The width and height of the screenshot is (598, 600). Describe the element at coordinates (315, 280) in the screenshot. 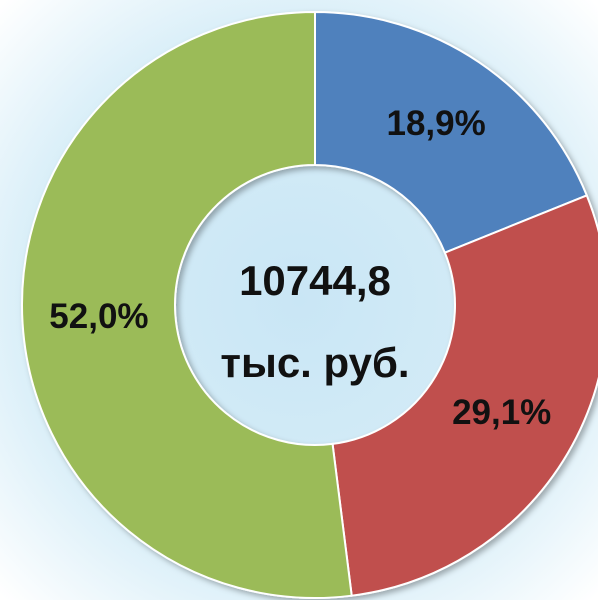

I see `center-value: 10744,8` at that location.